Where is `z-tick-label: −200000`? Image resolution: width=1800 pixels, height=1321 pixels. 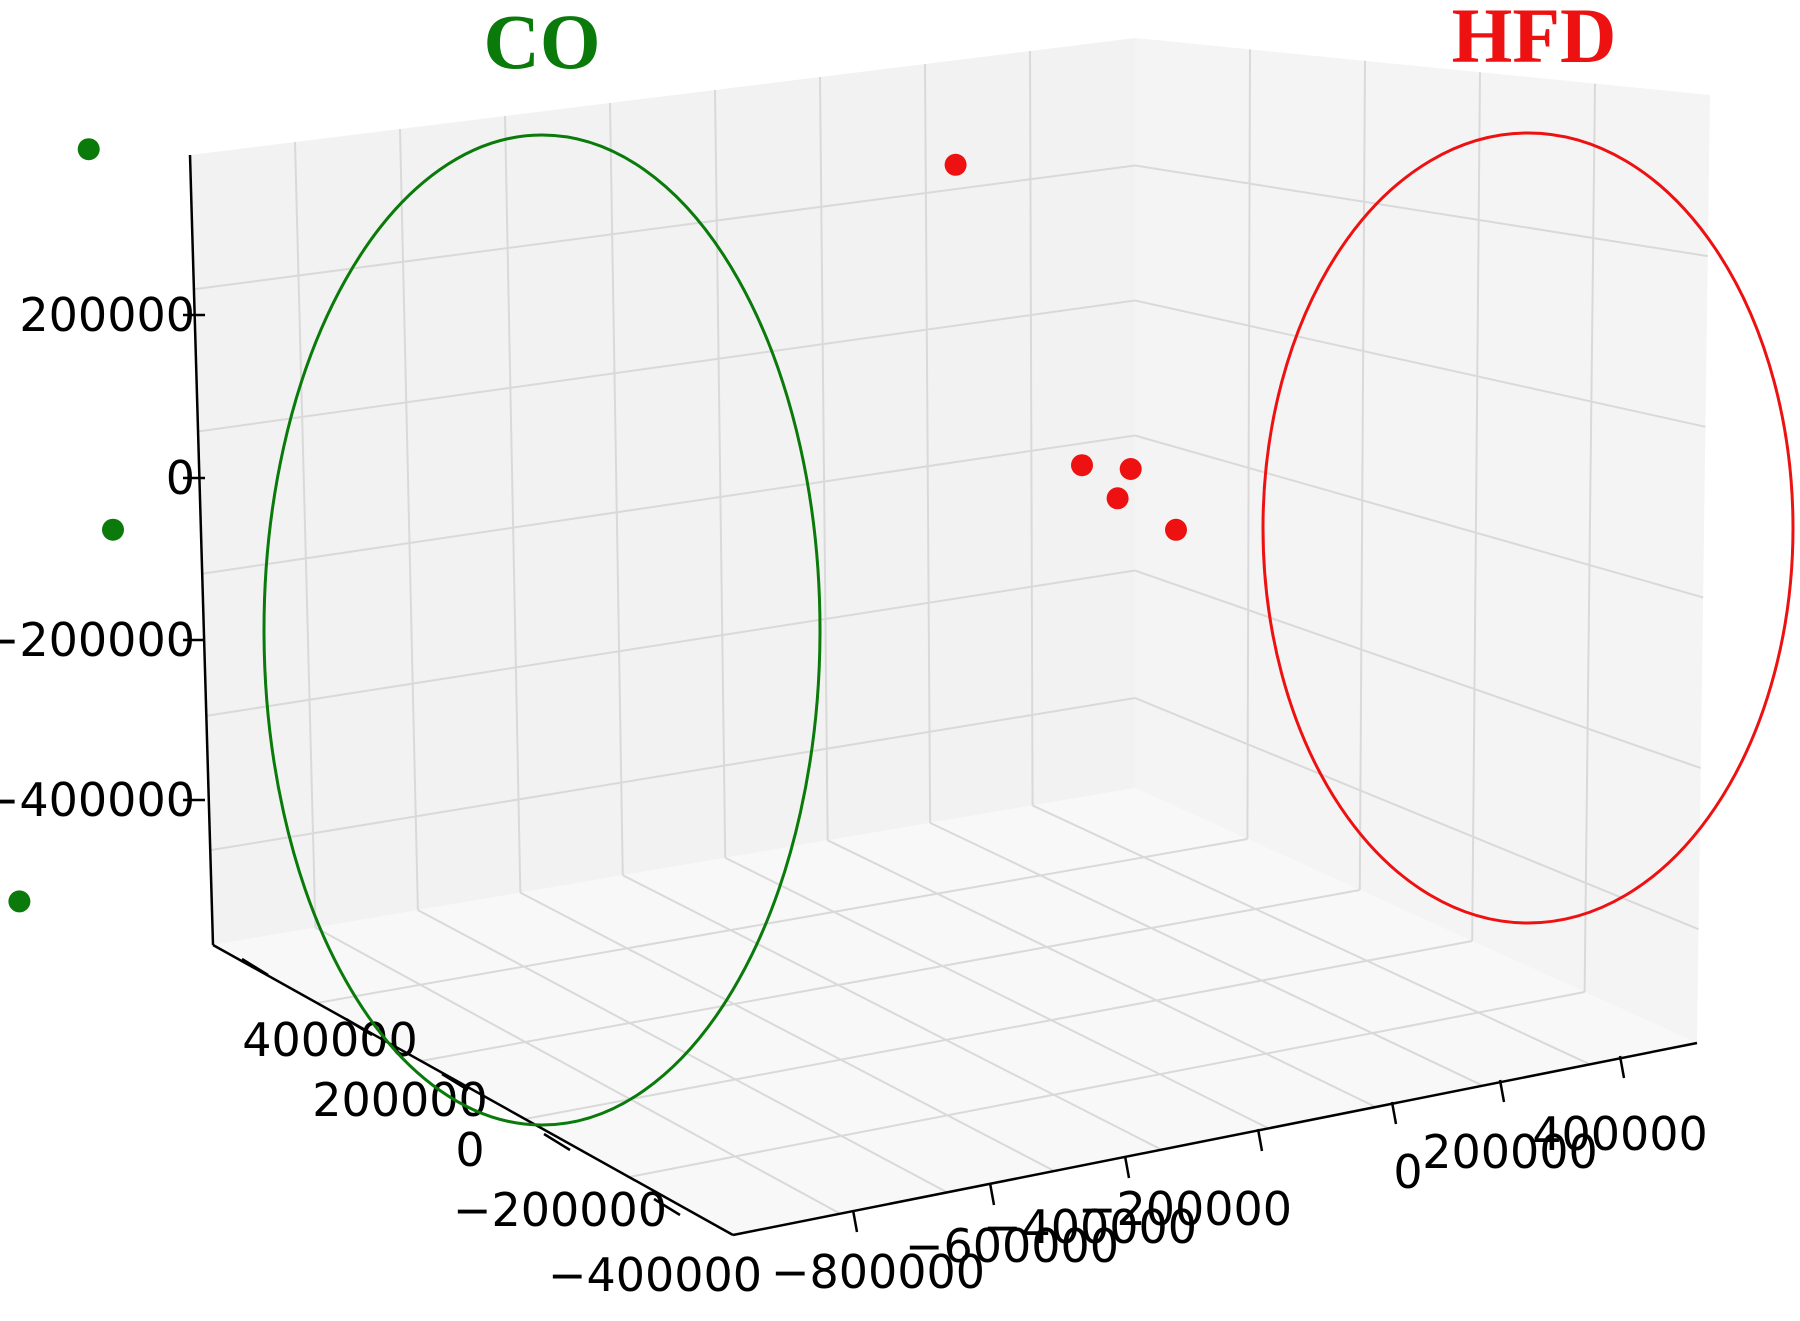 z-tick-label: −200000 is located at coordinates (97, 640).